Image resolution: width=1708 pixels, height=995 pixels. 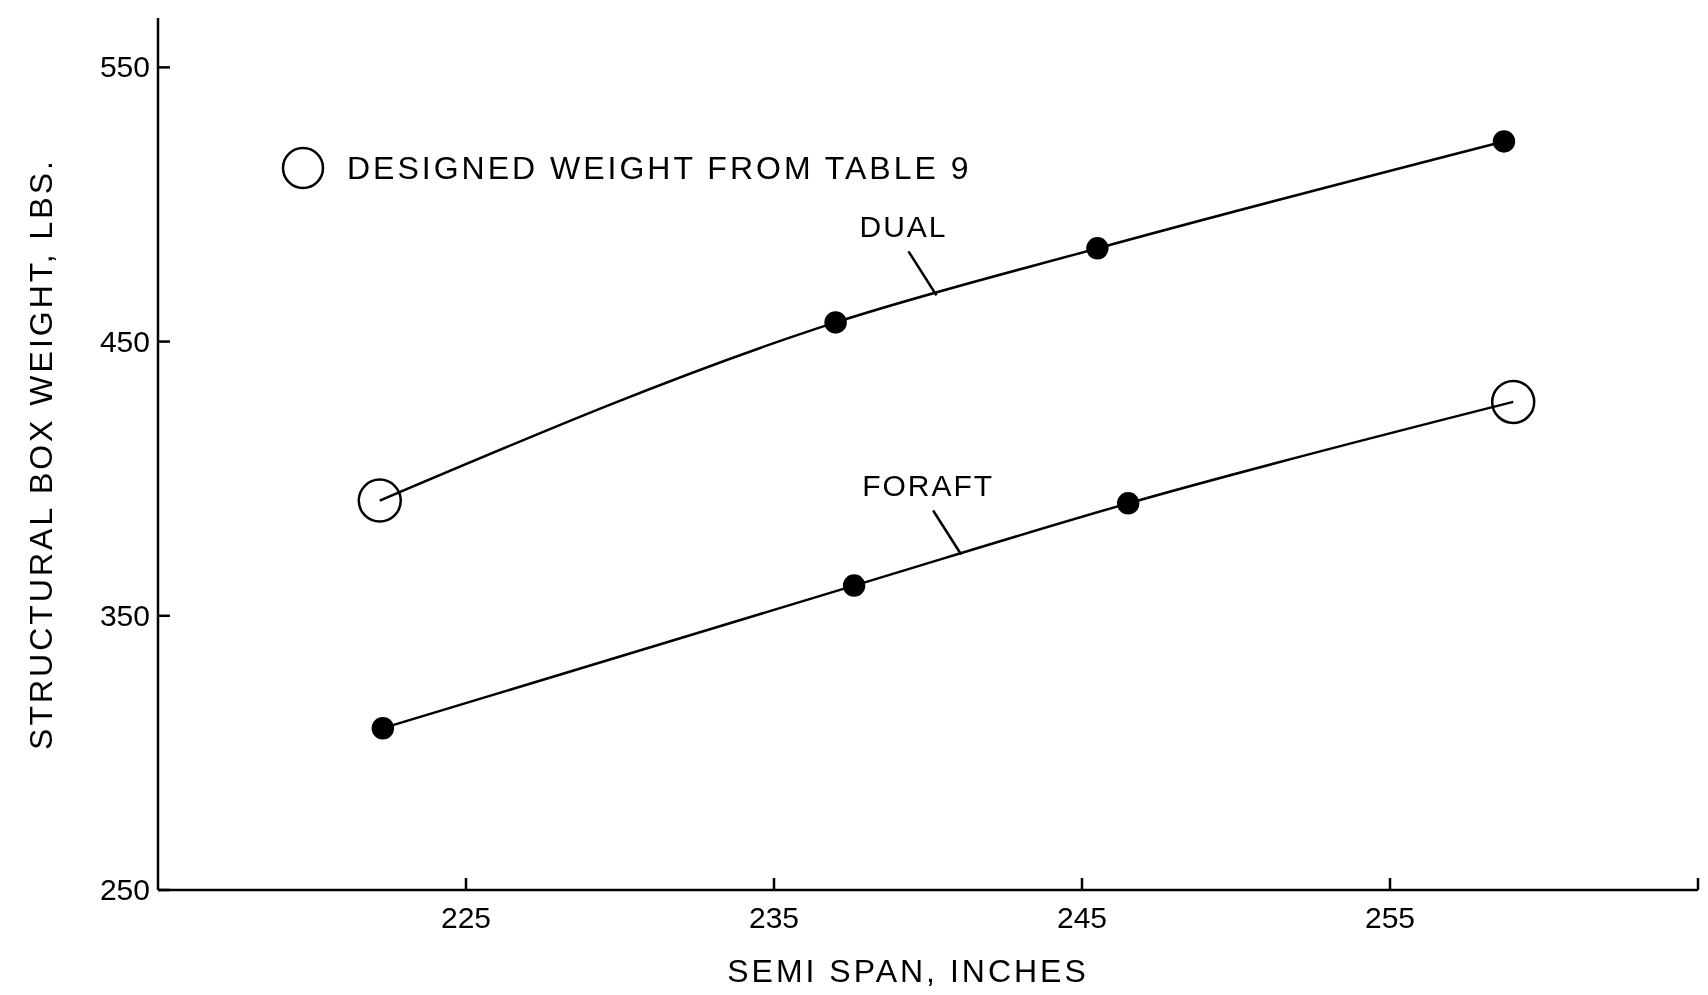 I want to click on y-tick-label: 350, so click(x=124, y=615).